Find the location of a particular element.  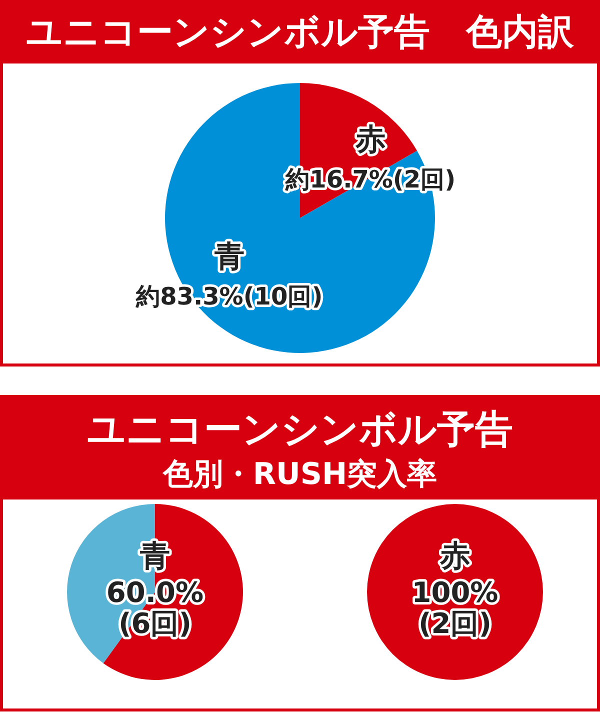

chart-title: ユニコーンシンボル予告 is located at coordinates (300, 429).